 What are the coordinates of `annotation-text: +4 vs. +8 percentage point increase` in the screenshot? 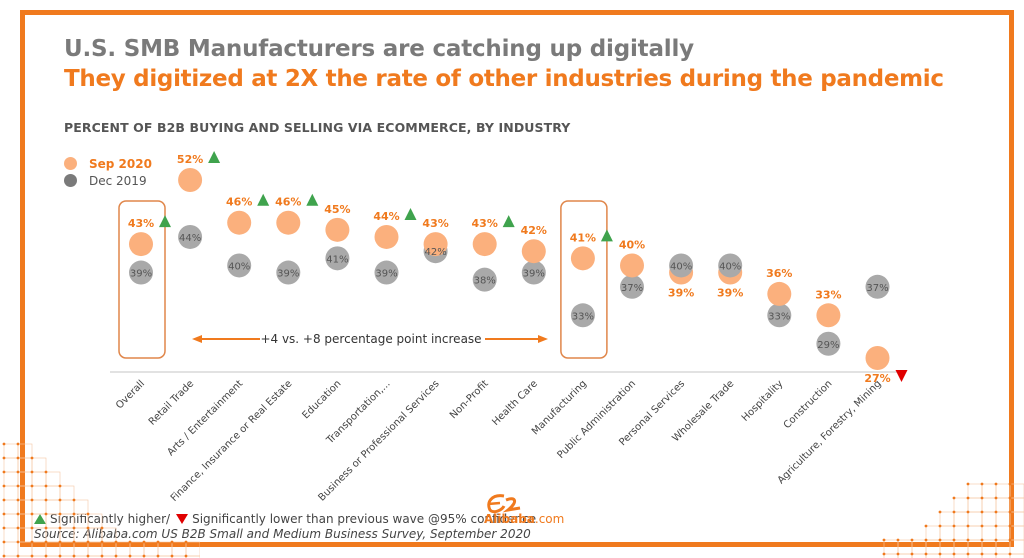 It's located at (370, 339).